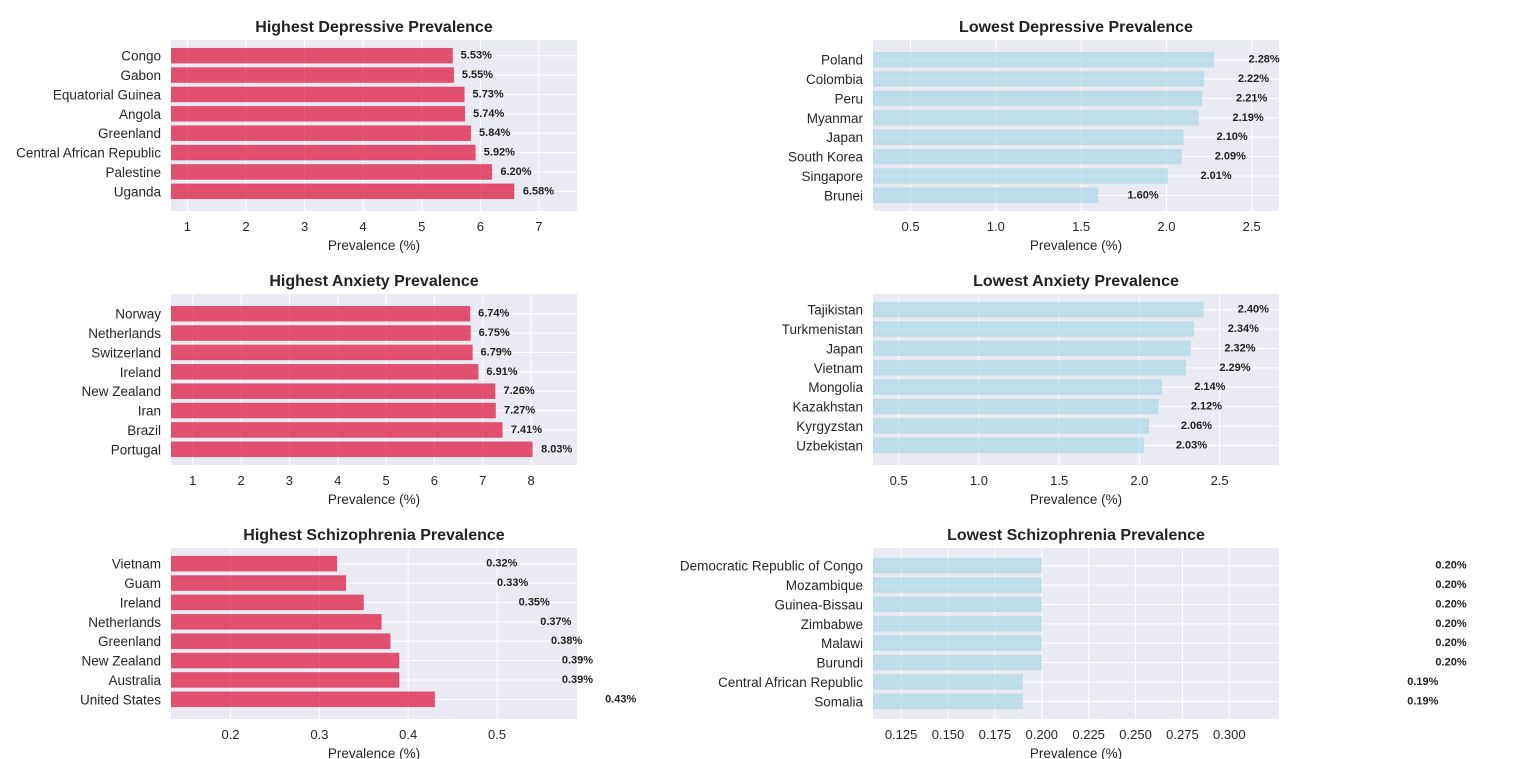  Describe the element at coordinates (1243, 329) in the screenshot. I see `data-label: 2.34%` at that location.